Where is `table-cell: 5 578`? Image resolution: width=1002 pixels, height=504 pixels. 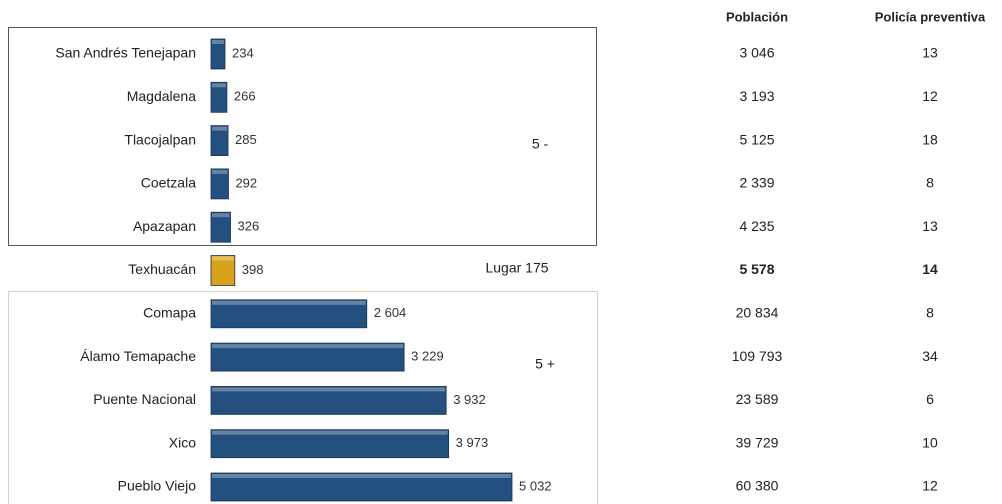 table-cell: 5 578 is located at coordinates (756, 269).